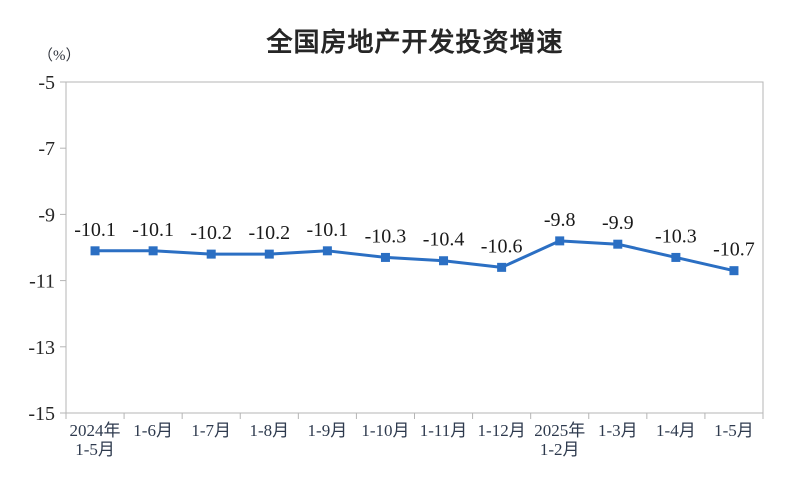 The height and width of the screenshot is (479, 800). I want to click on data-label: -10.6, so click(502, 246).